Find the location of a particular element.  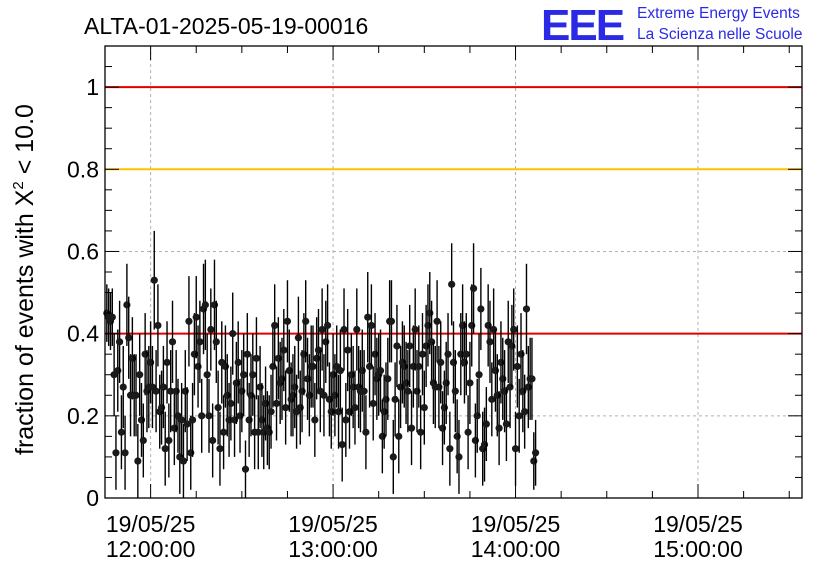

y-axis-label: fraction of events with X2 < 10.0 is located at coordinates (24, 279).